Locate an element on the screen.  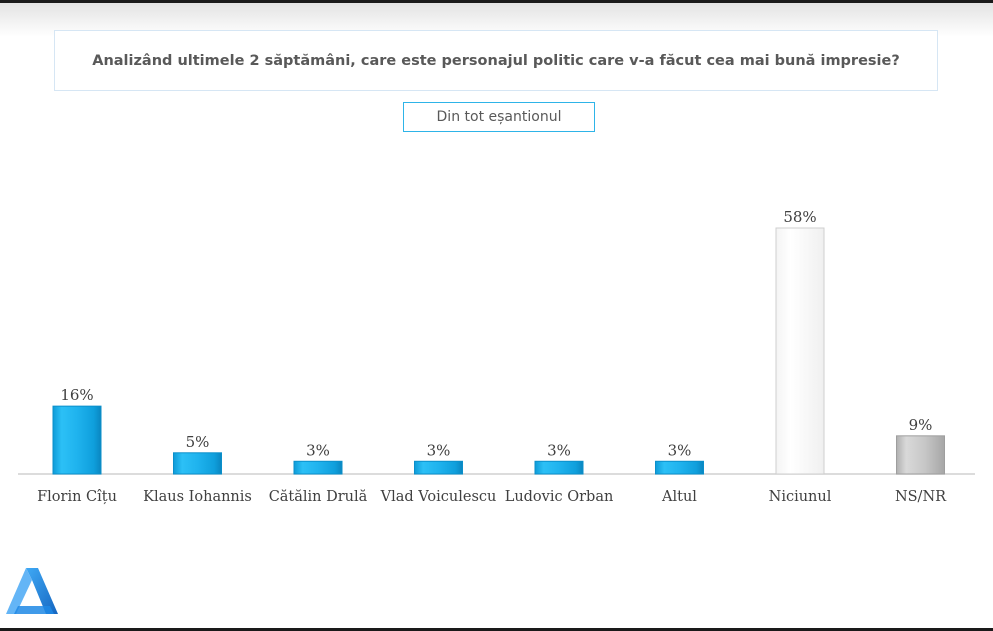
triangle-a-logo-icon is located at coordinates (32, 591).